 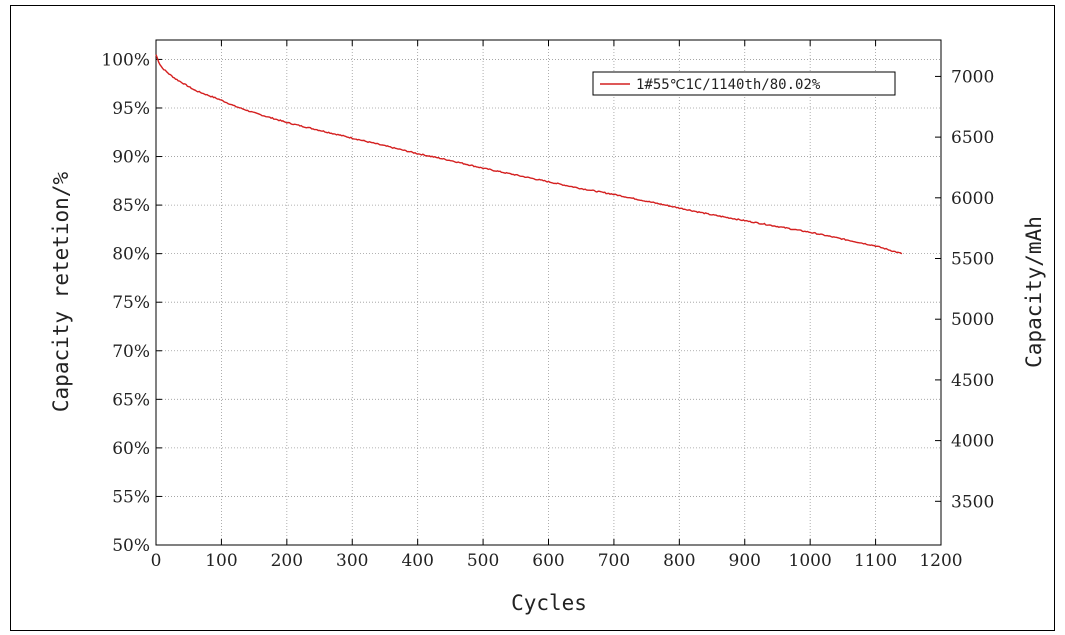 I want to click on x-tick-label: 200, so click(x=287, y=561).